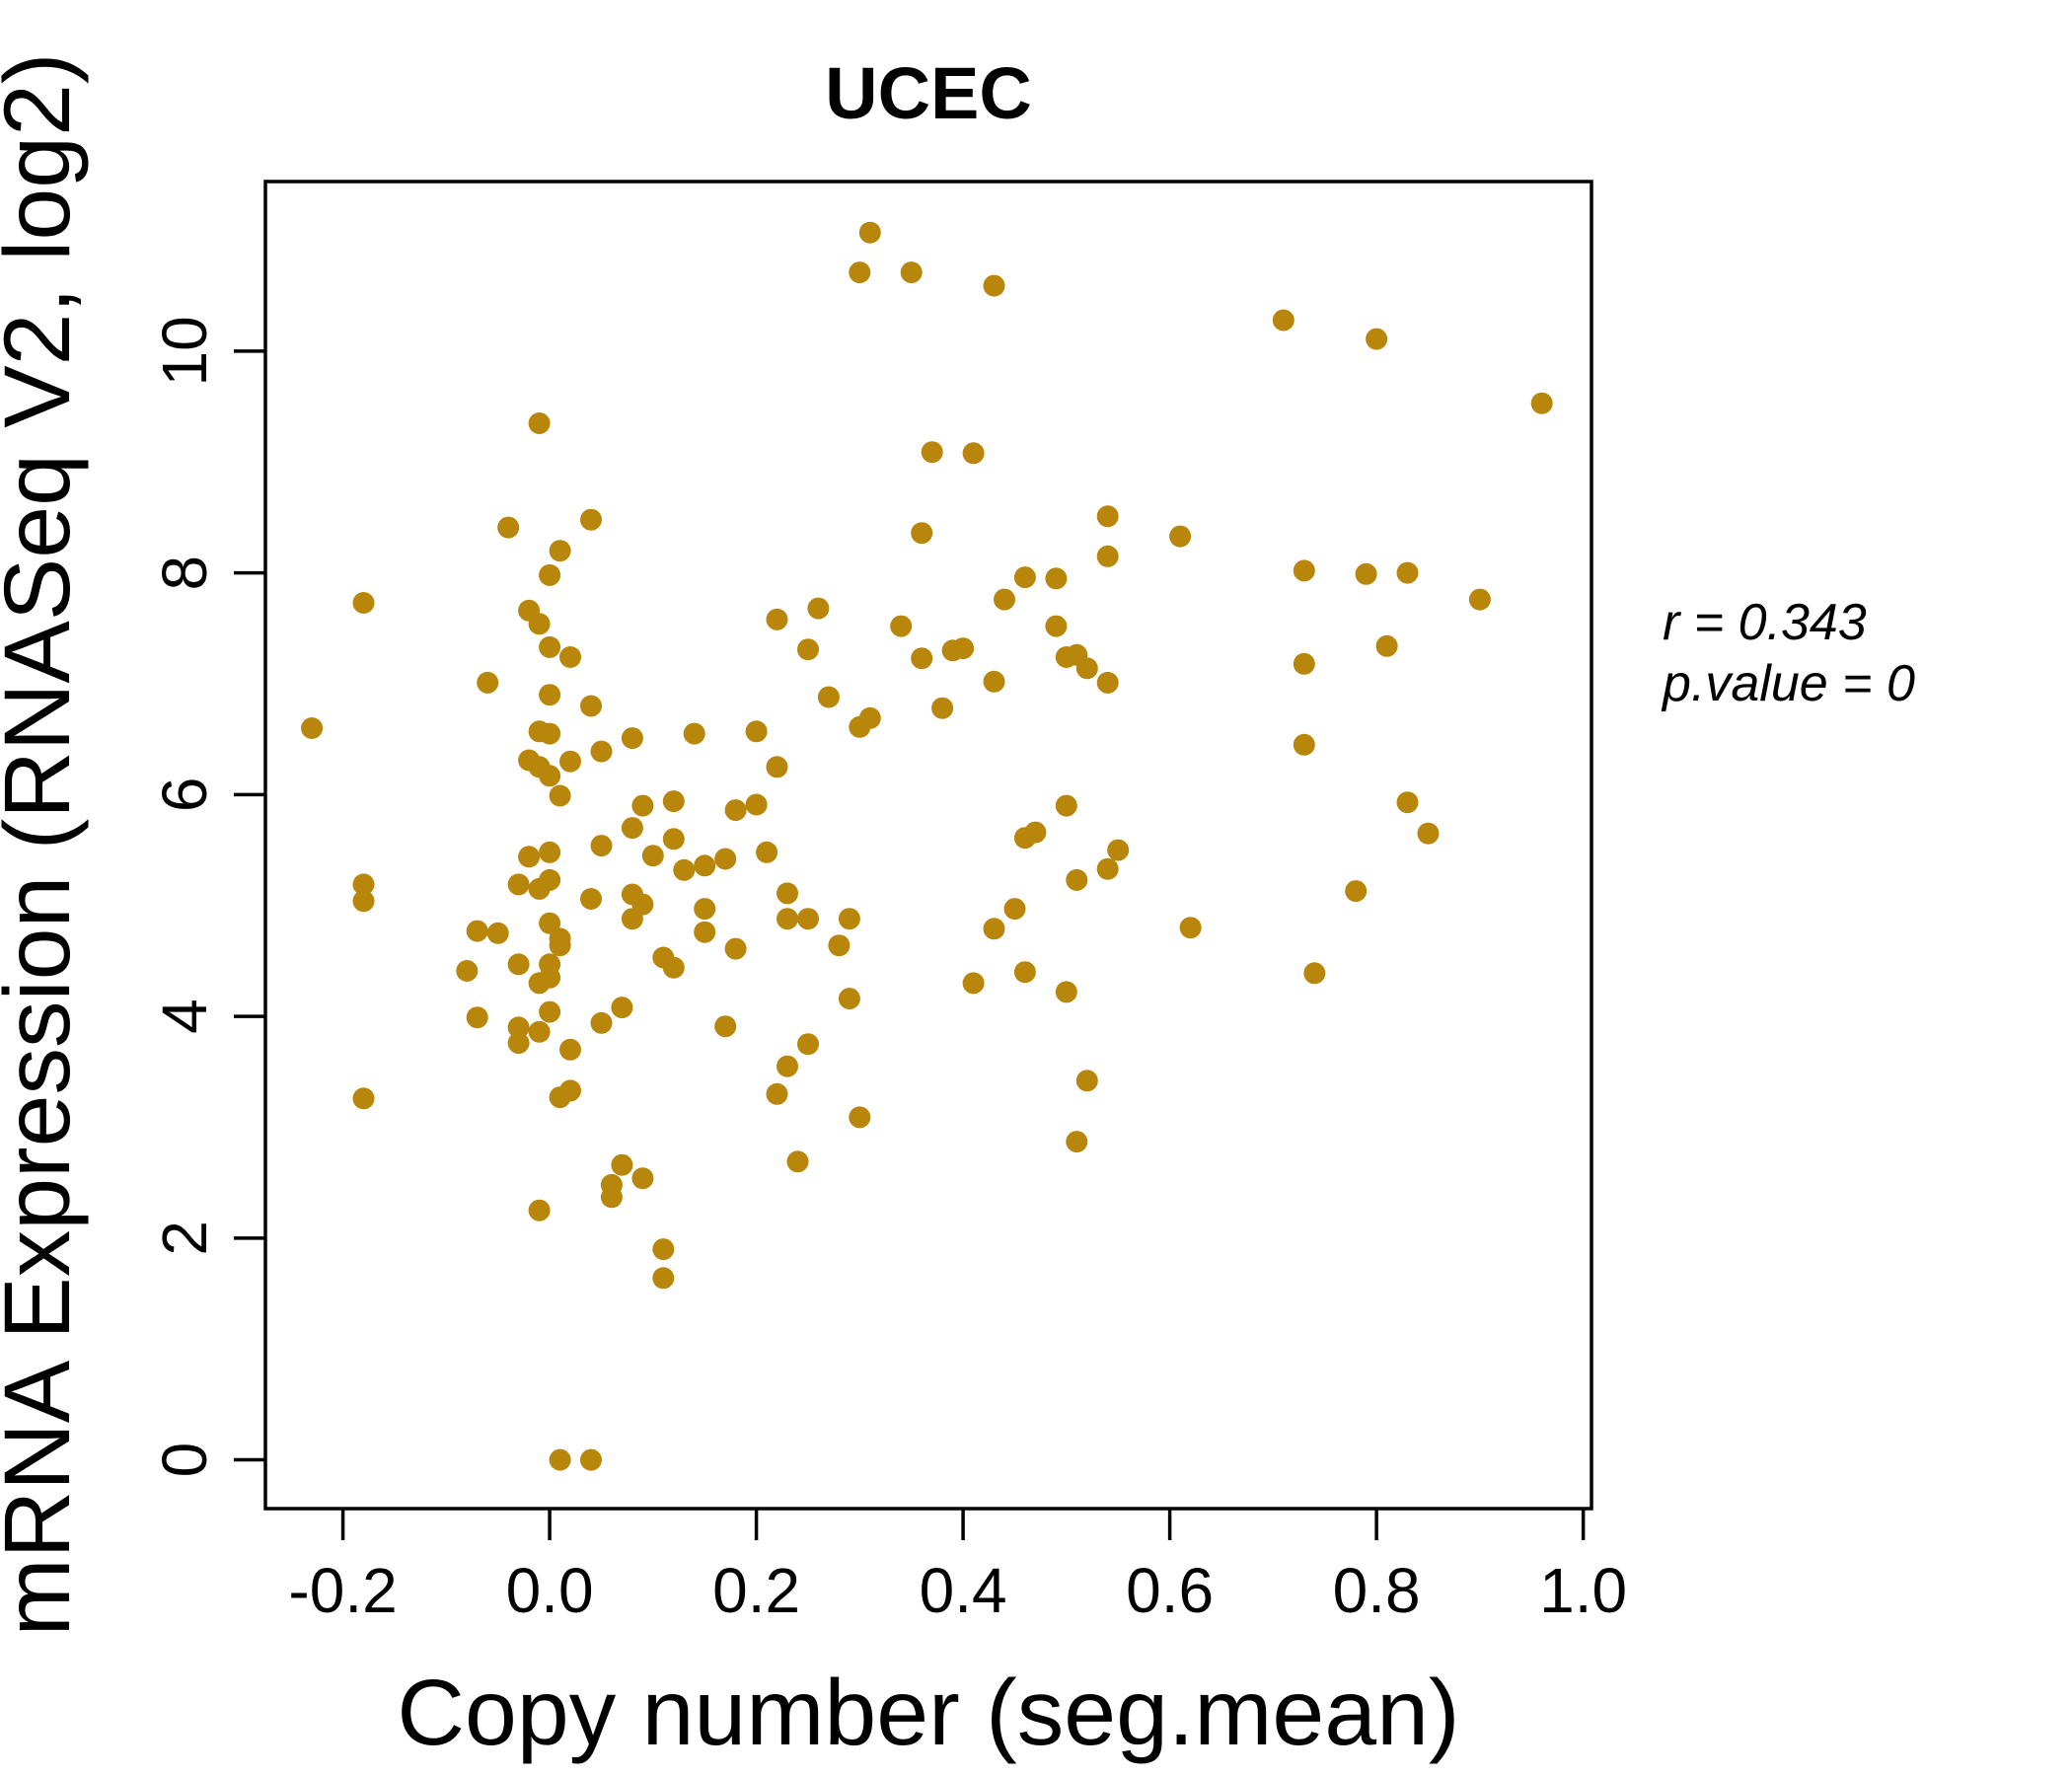 Image resolution: width=2072 pixels, height=1776 pixels. I want to click on y-axis-label: mRNA Expression (RNASeq V2, log2), so click(45, 844).